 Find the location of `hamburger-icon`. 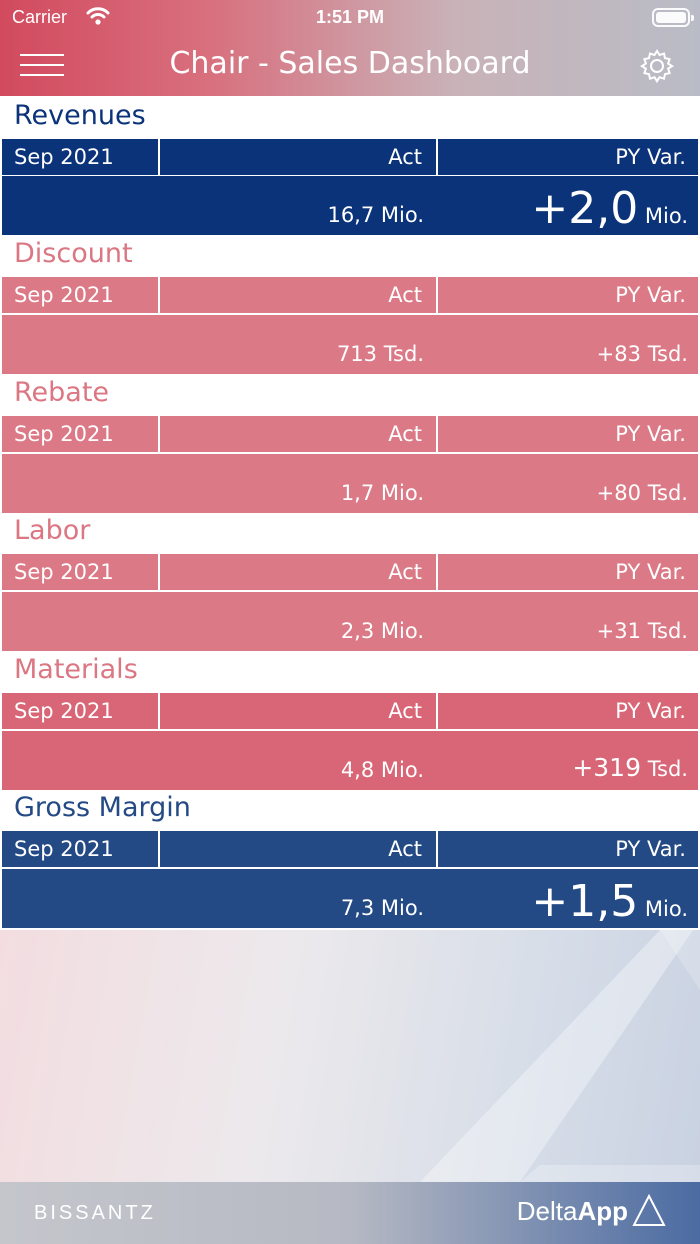

hamburger-icon is located at coordinates (42, 65).